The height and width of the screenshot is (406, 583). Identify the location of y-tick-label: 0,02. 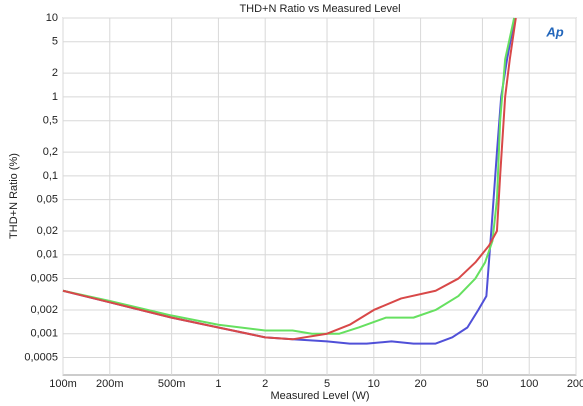
(47, 231).